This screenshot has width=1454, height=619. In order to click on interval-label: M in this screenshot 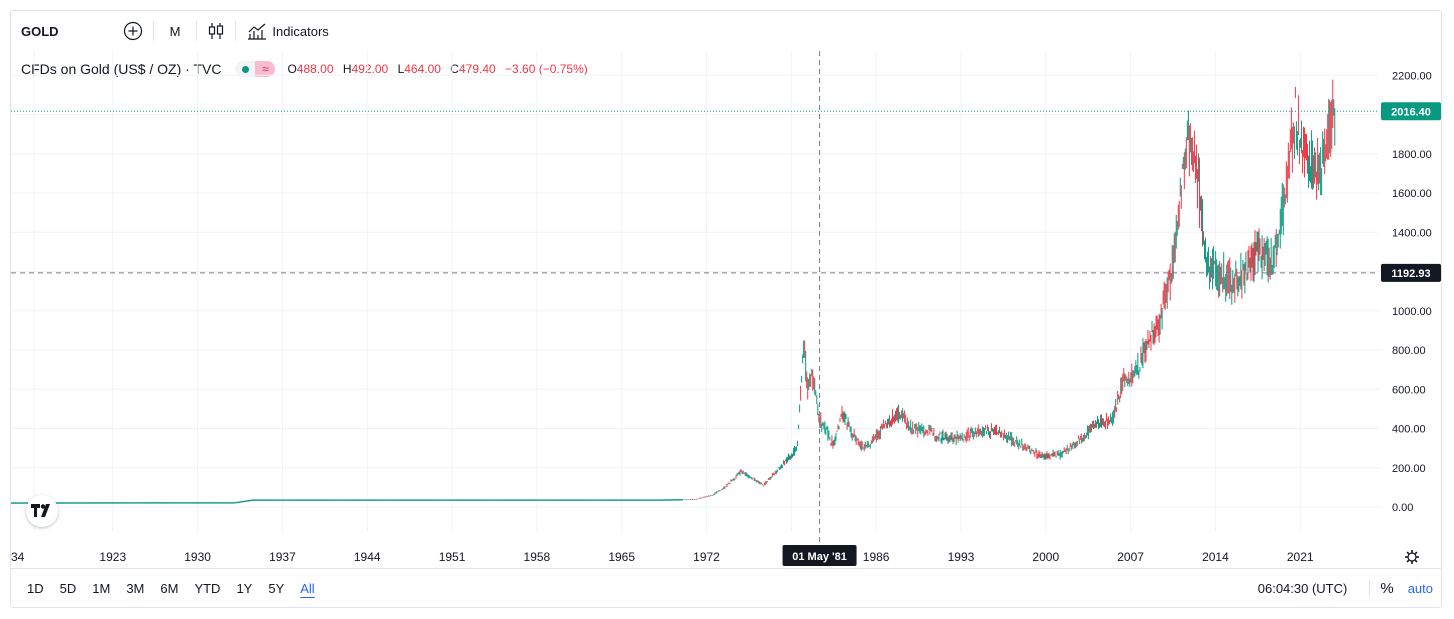, I will do `click(175, 31)`.